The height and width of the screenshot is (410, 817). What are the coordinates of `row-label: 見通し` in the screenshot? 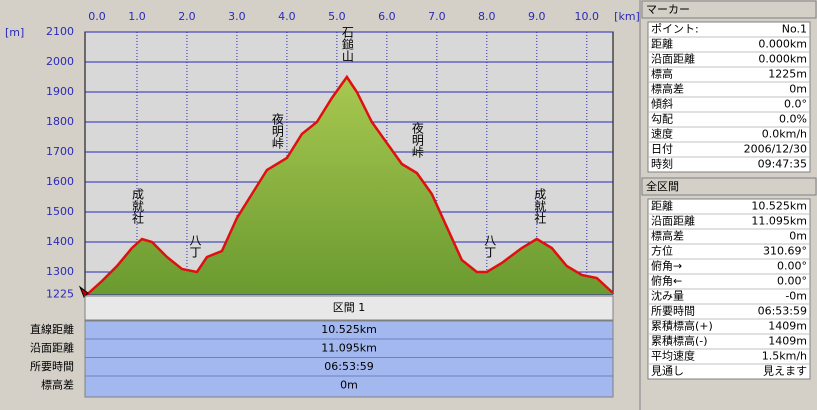 It's located at (667, 371).